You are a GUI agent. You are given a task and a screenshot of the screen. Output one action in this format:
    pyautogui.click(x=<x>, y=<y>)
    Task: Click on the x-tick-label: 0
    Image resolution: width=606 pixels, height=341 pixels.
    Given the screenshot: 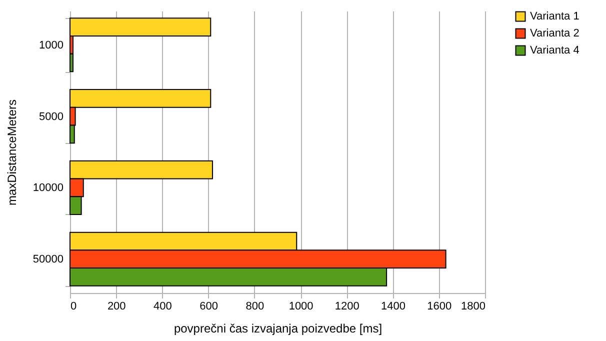 What is the action you would take?
    pyautogui.click(x=73, y=306)
    